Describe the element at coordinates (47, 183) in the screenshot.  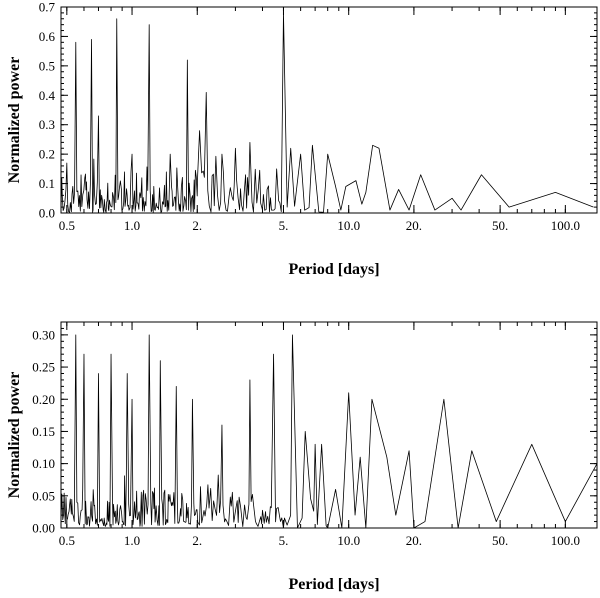
I see `y-tick-label: 0.1` at that location.